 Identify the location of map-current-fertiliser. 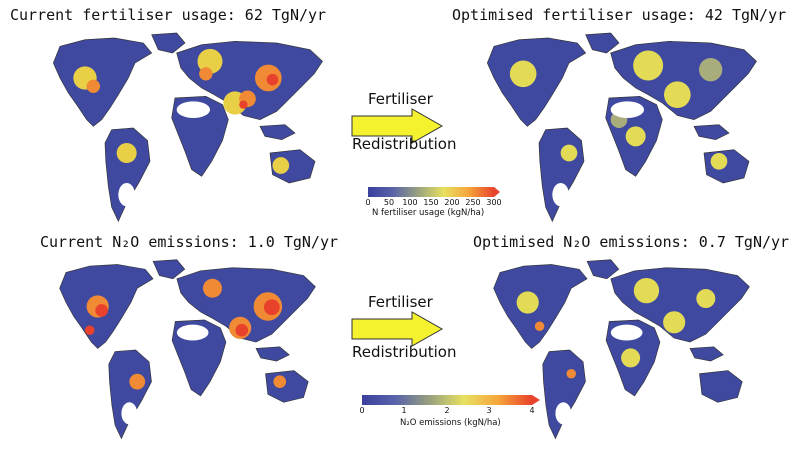
(187, 127).